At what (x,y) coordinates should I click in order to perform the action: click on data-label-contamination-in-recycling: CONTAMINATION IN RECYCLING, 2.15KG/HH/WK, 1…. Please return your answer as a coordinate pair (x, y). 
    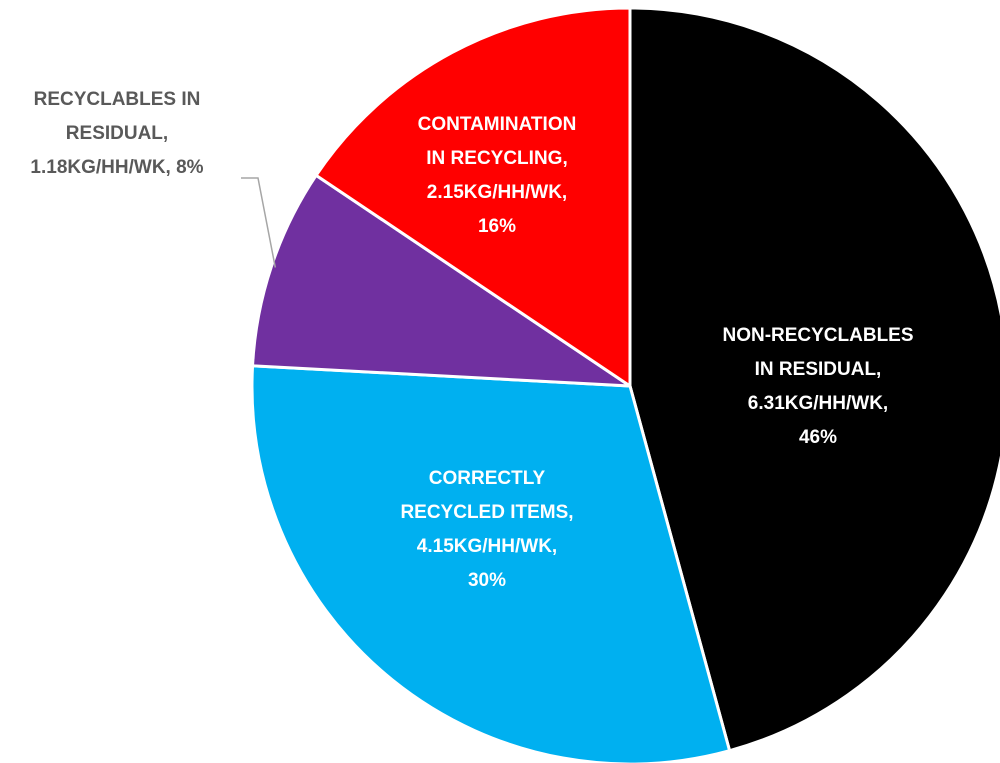
    Looking at the image, I should click on (497, 175).